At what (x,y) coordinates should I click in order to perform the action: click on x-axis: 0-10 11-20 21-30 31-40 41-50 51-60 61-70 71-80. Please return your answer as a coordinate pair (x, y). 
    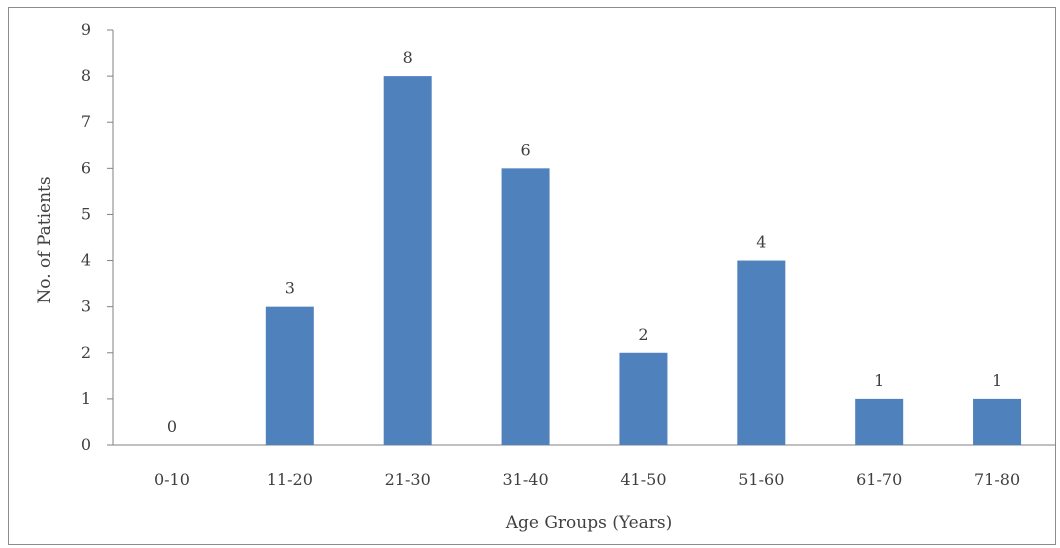
    Looking at the image, I should click on (584, 466).